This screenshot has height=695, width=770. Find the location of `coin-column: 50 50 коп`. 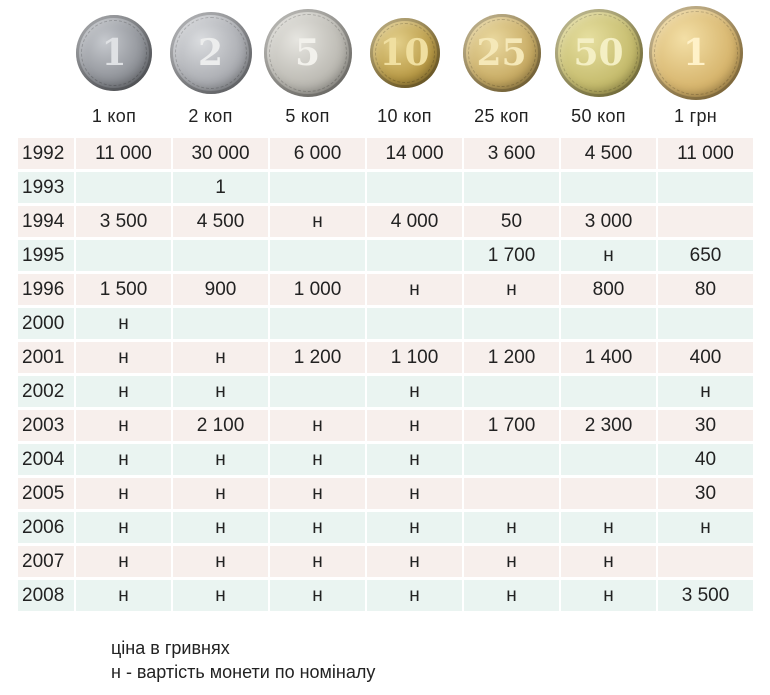

coin-column: 50 50 коп is located at coordinates (598, 66).